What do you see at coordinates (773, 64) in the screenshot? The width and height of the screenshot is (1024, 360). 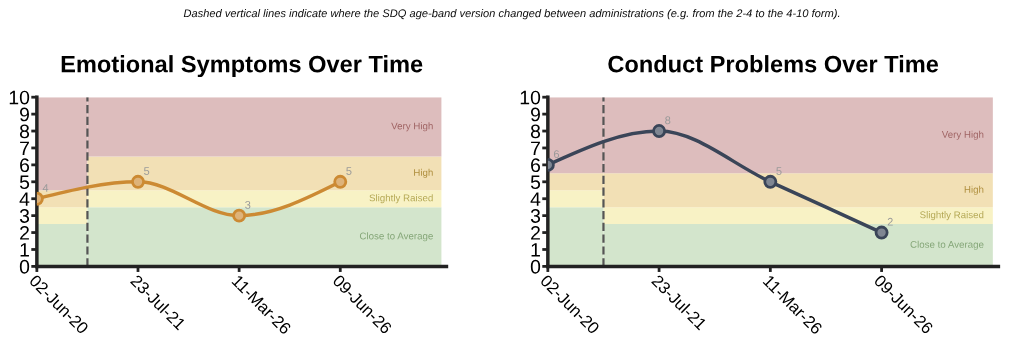 I see `chart-title: Conduct Problems Over Time` at bounding box center [773, 64].